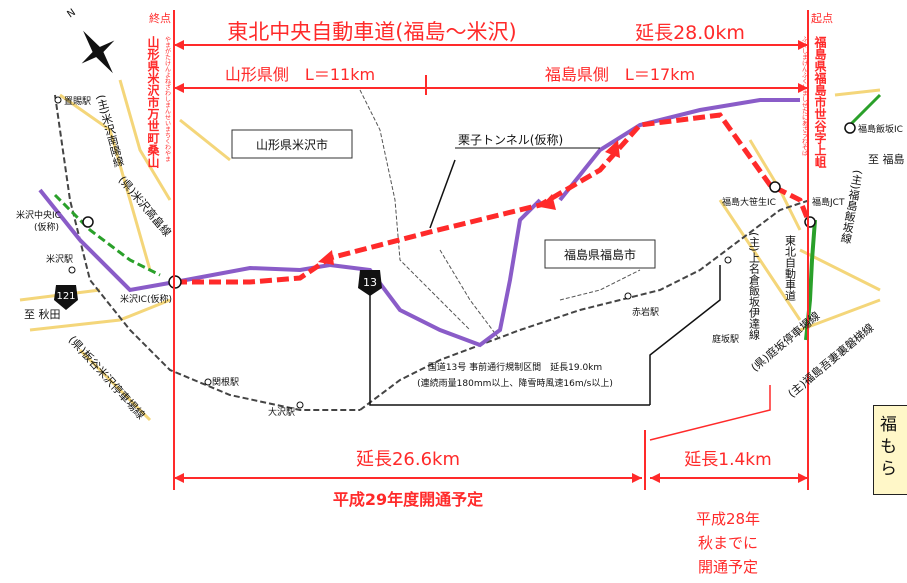 The width and height of the screenshot is (907, 583). I want to click on west-length: 延長26.6km, so click(408, 459).